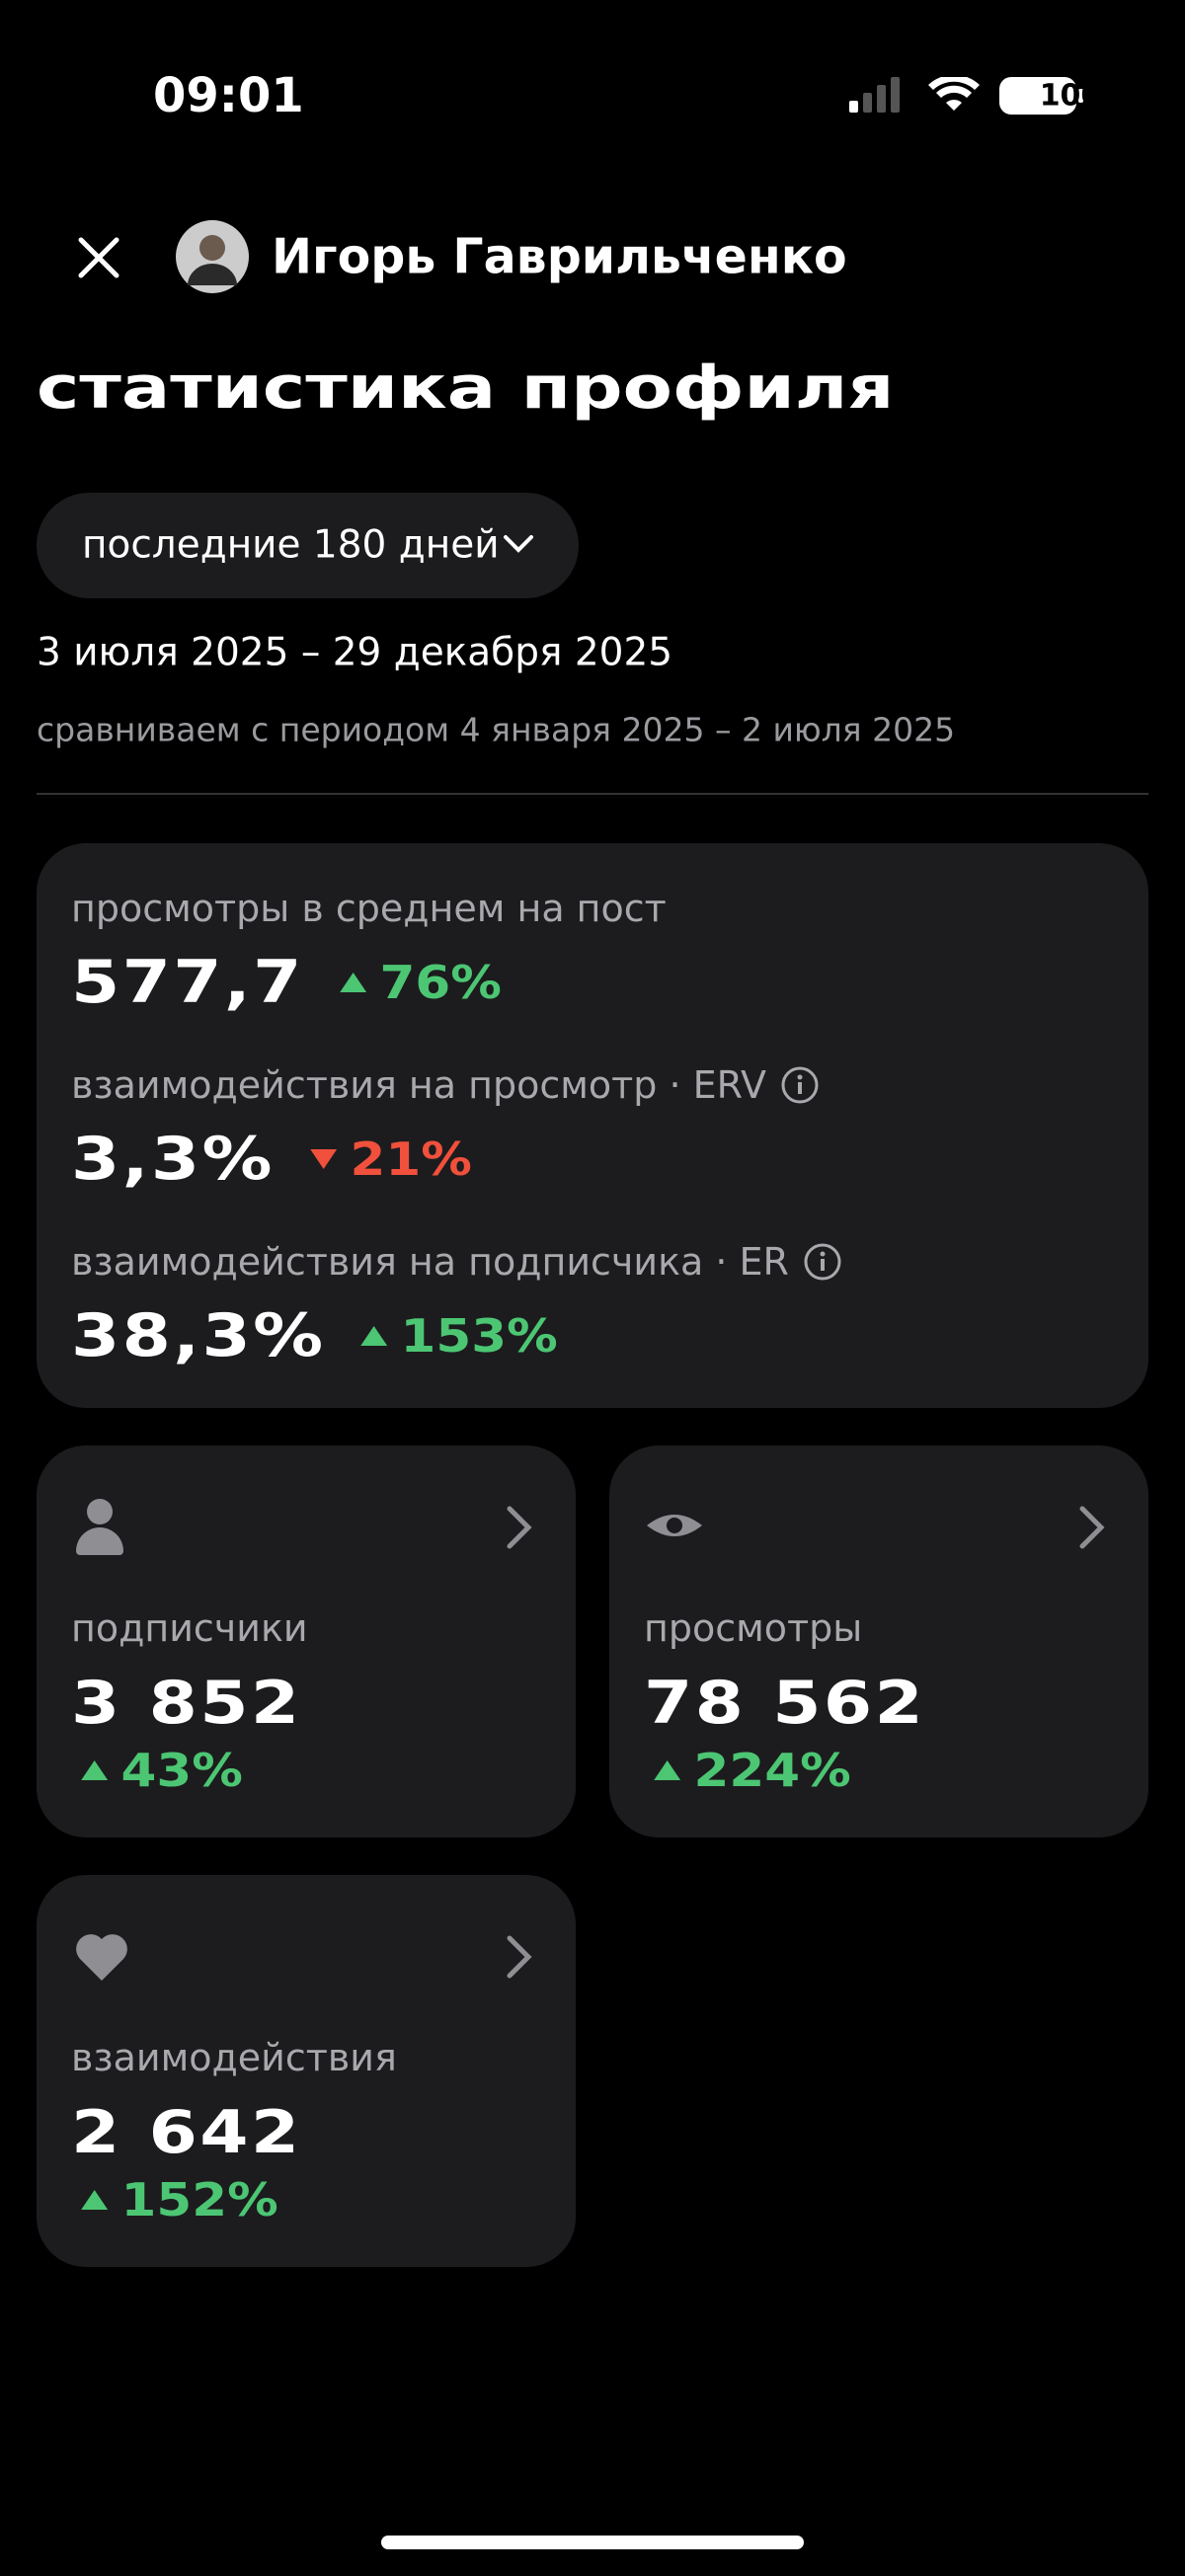 The width and height of the screenshot is (1185, 2576). Describe the element at coordinates (229, 95) in the screenshot. I see `status-time: 09:01` at that location.